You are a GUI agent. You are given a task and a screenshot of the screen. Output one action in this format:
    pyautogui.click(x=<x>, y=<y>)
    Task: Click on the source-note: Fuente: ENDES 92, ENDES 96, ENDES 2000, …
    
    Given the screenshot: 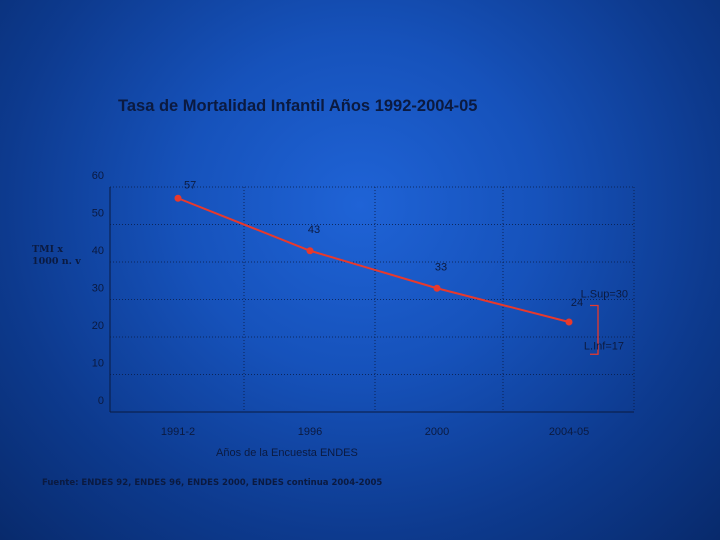 What is the action you would take?
    pyautogui.click(x=212, y=483)
    